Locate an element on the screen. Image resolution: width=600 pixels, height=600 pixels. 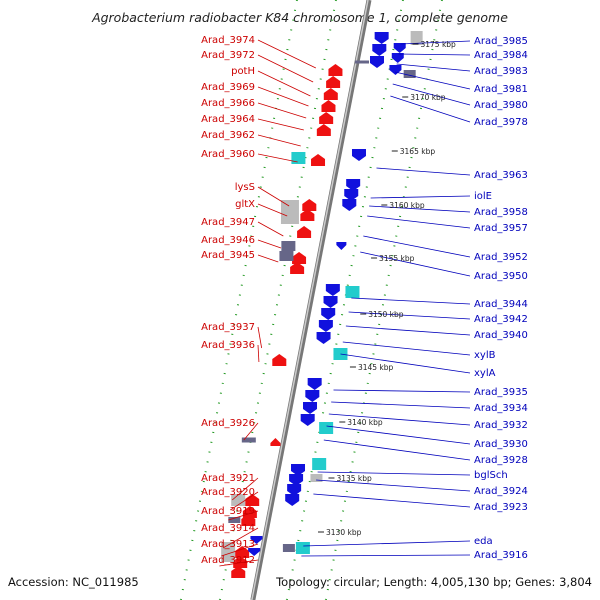
gene-label-right: Arad_3924 is located at coordinates (501, 491).